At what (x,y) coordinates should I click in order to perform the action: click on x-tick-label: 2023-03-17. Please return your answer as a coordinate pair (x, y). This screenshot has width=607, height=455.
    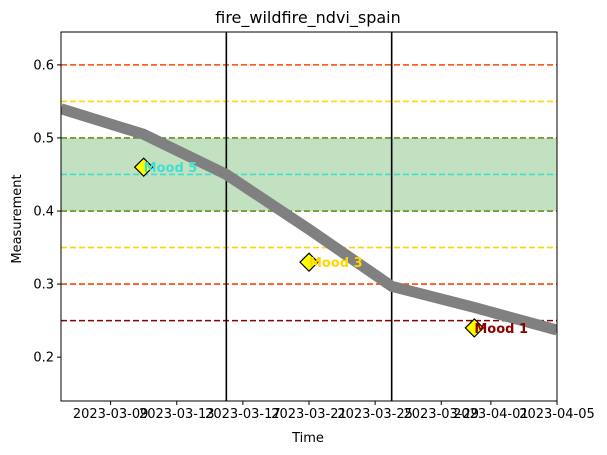
    Looking at the image, I should click on (243, 414).